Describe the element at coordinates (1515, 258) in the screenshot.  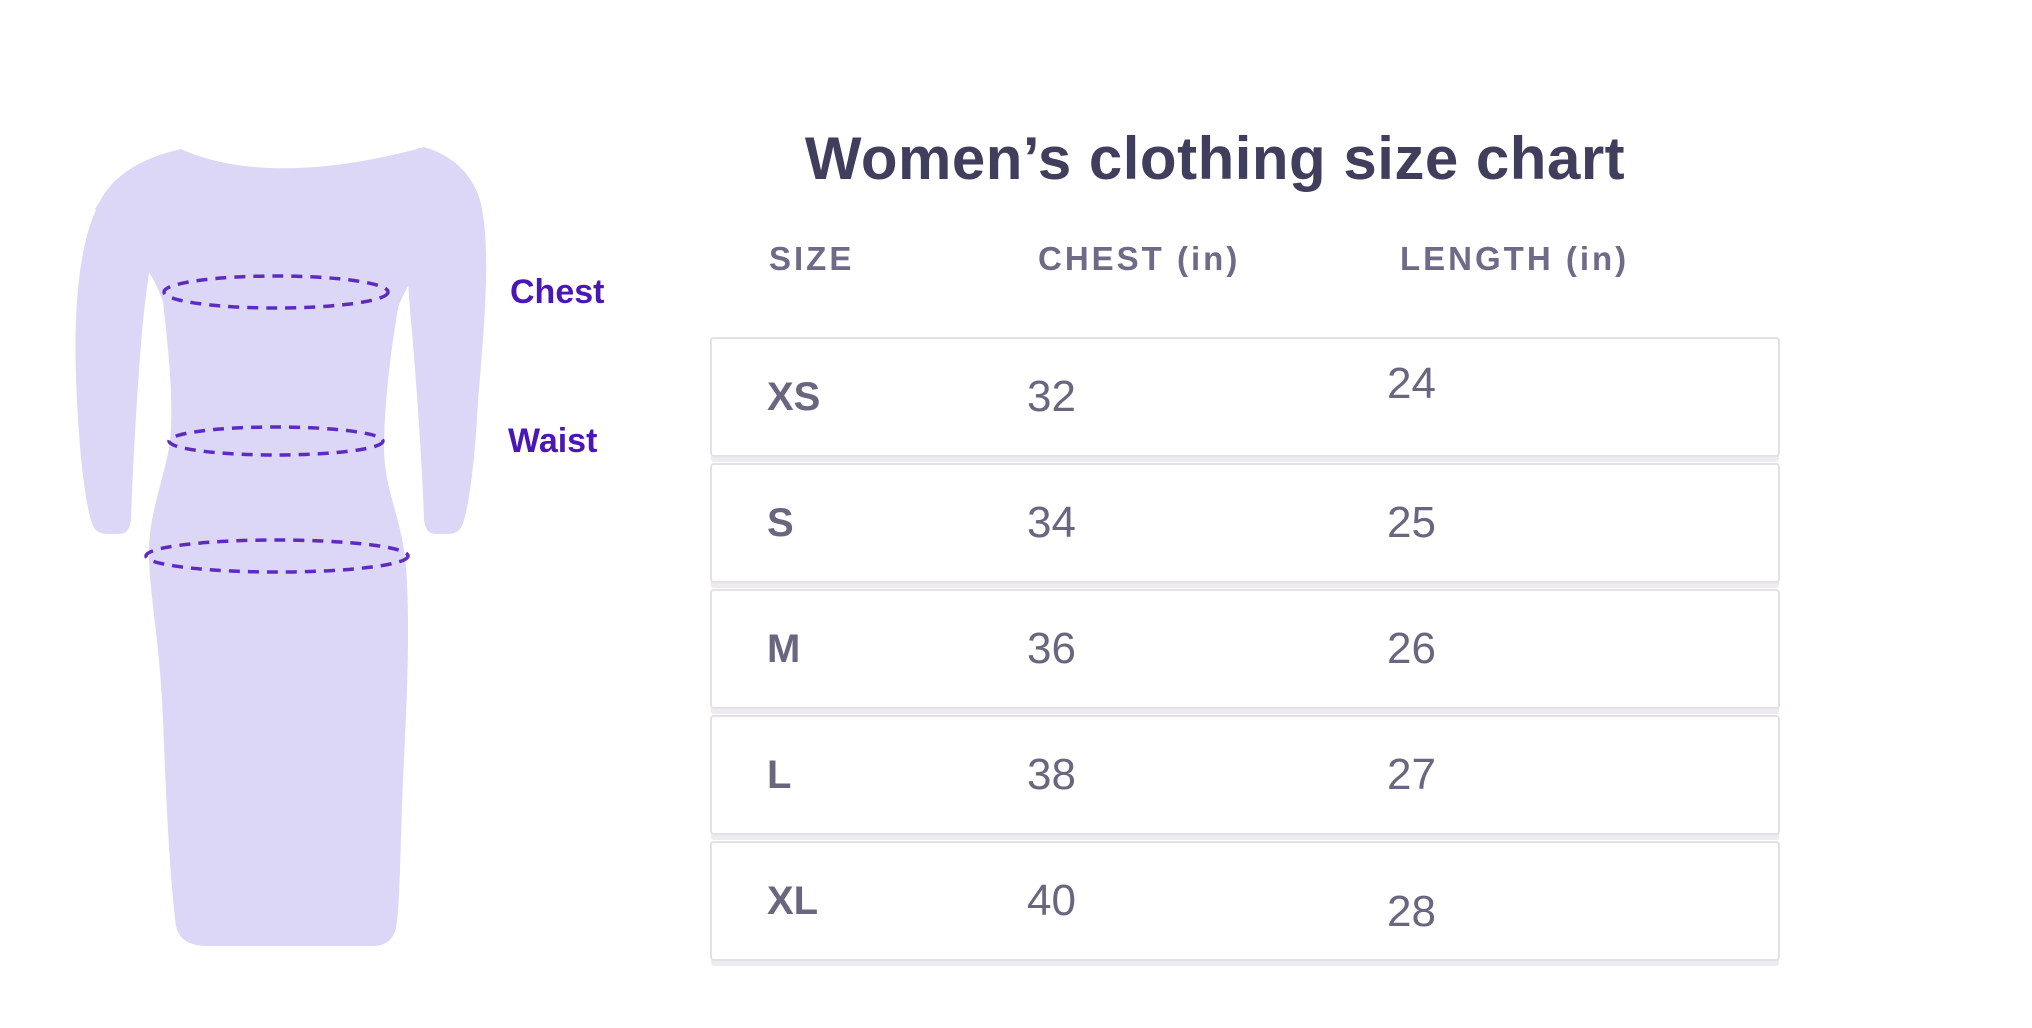
I see `column-header-length: LENGTH (in)` at that location.